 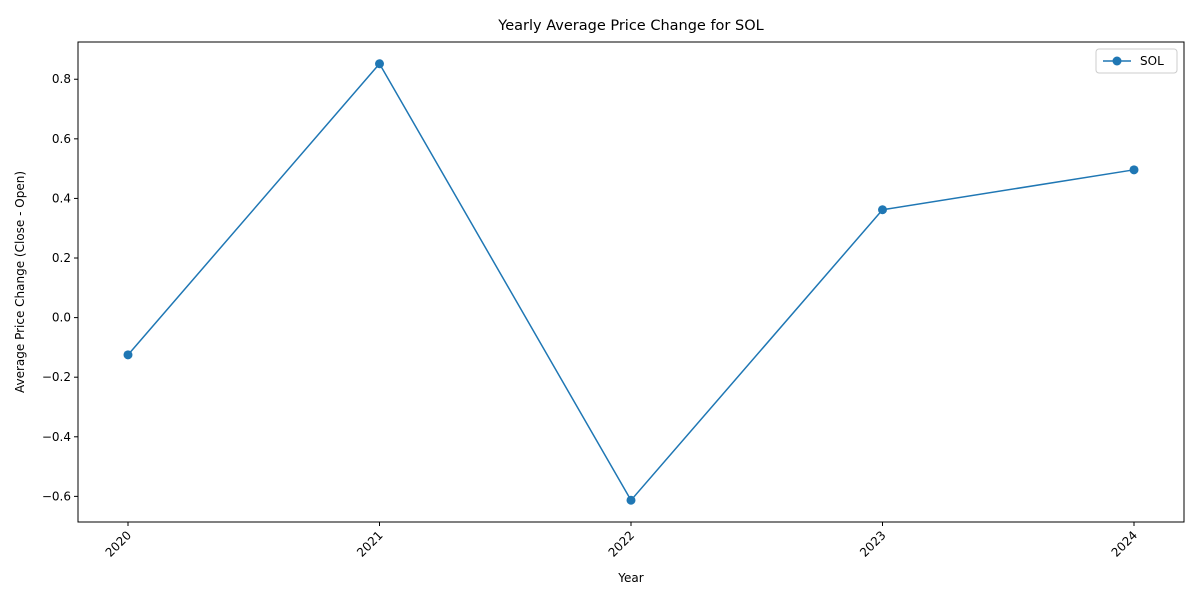 What do you see at coordinates (1152, 61) in the screenshot?
I see `legend-label: SOL` at bounding box center [1152, 61].